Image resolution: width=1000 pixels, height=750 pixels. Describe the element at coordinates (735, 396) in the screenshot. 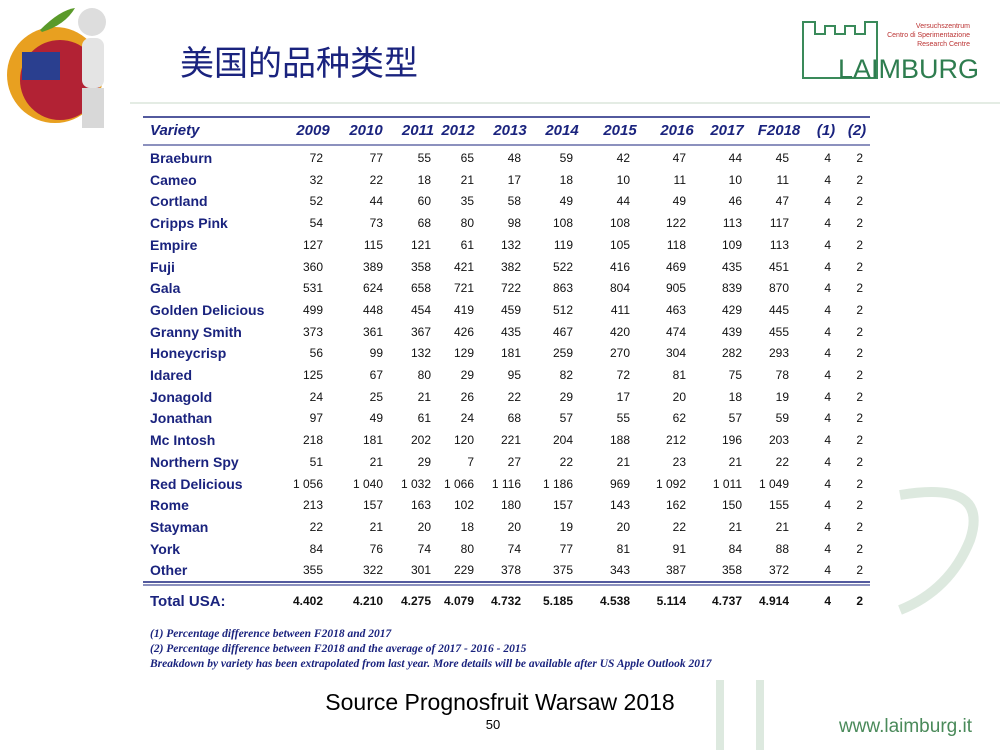

I see `cell: 18` at that location.